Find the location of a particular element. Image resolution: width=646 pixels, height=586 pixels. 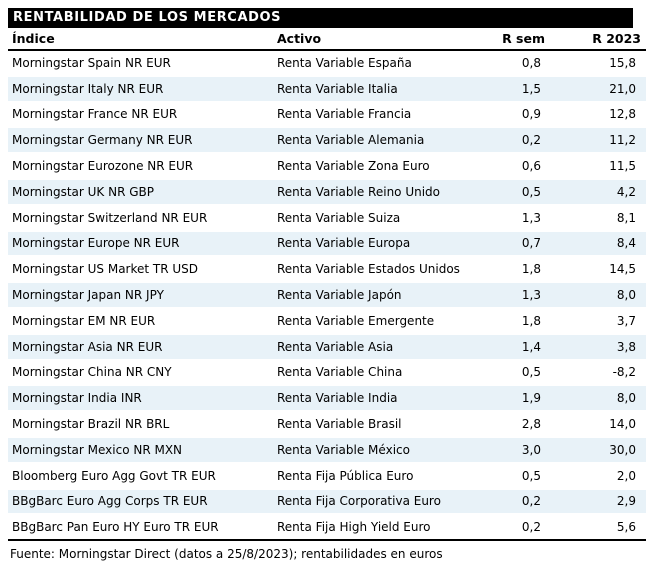

cell-r-2023: 3,8 is located at coordinates (595, 346).